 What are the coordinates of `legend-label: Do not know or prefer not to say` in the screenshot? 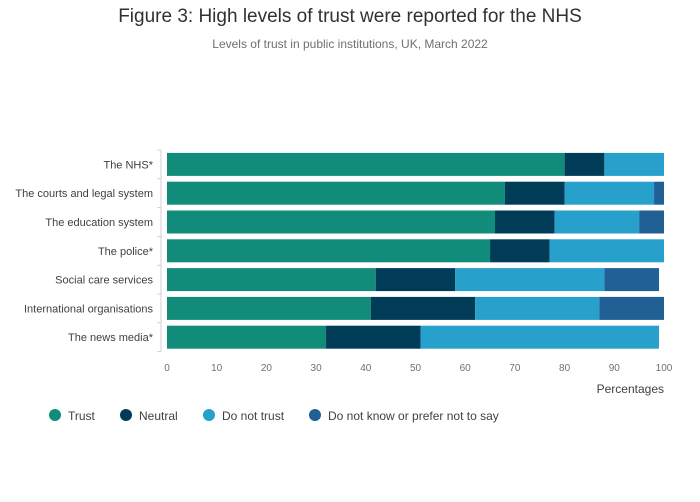 It's located at (413, 416).